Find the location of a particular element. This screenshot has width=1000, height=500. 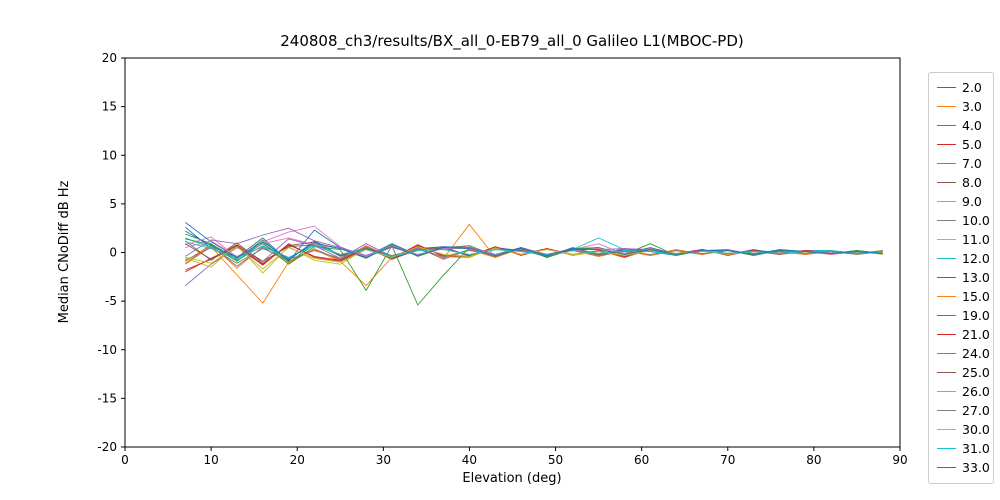

series-line-19.0 is located at coordinates (534, 272).